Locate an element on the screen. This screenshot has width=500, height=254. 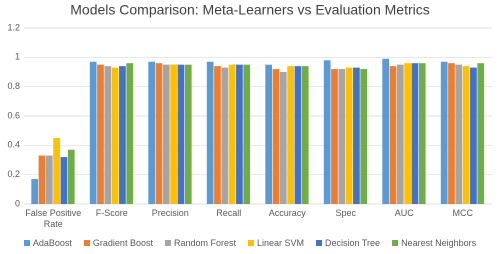
x-tick-label: AUC is located at coordinates (404, 213).